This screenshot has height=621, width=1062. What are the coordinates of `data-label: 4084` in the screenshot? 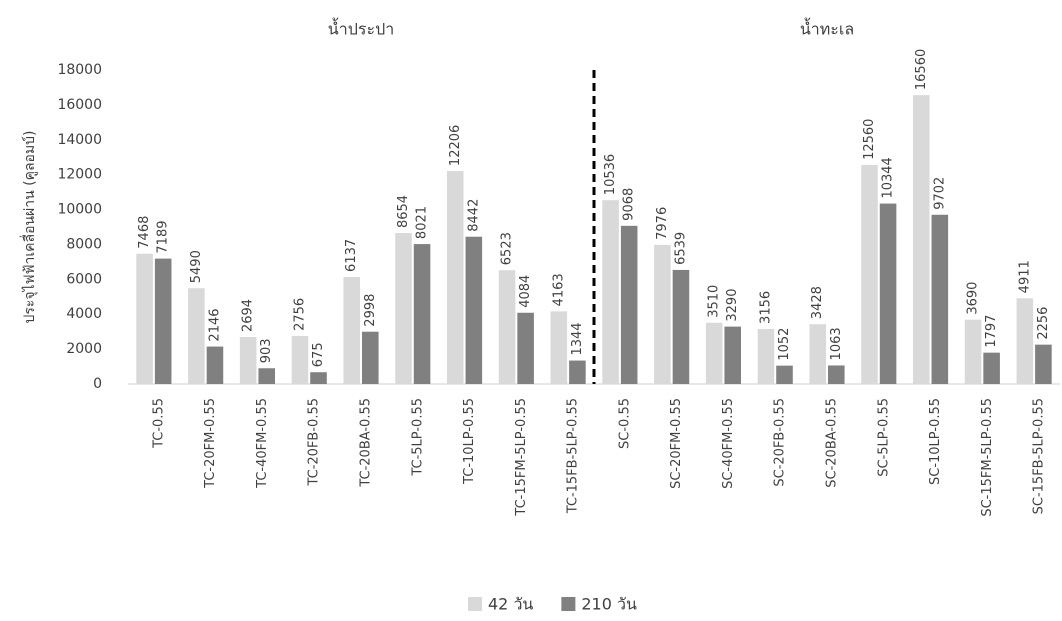 It's located at (525, 291).